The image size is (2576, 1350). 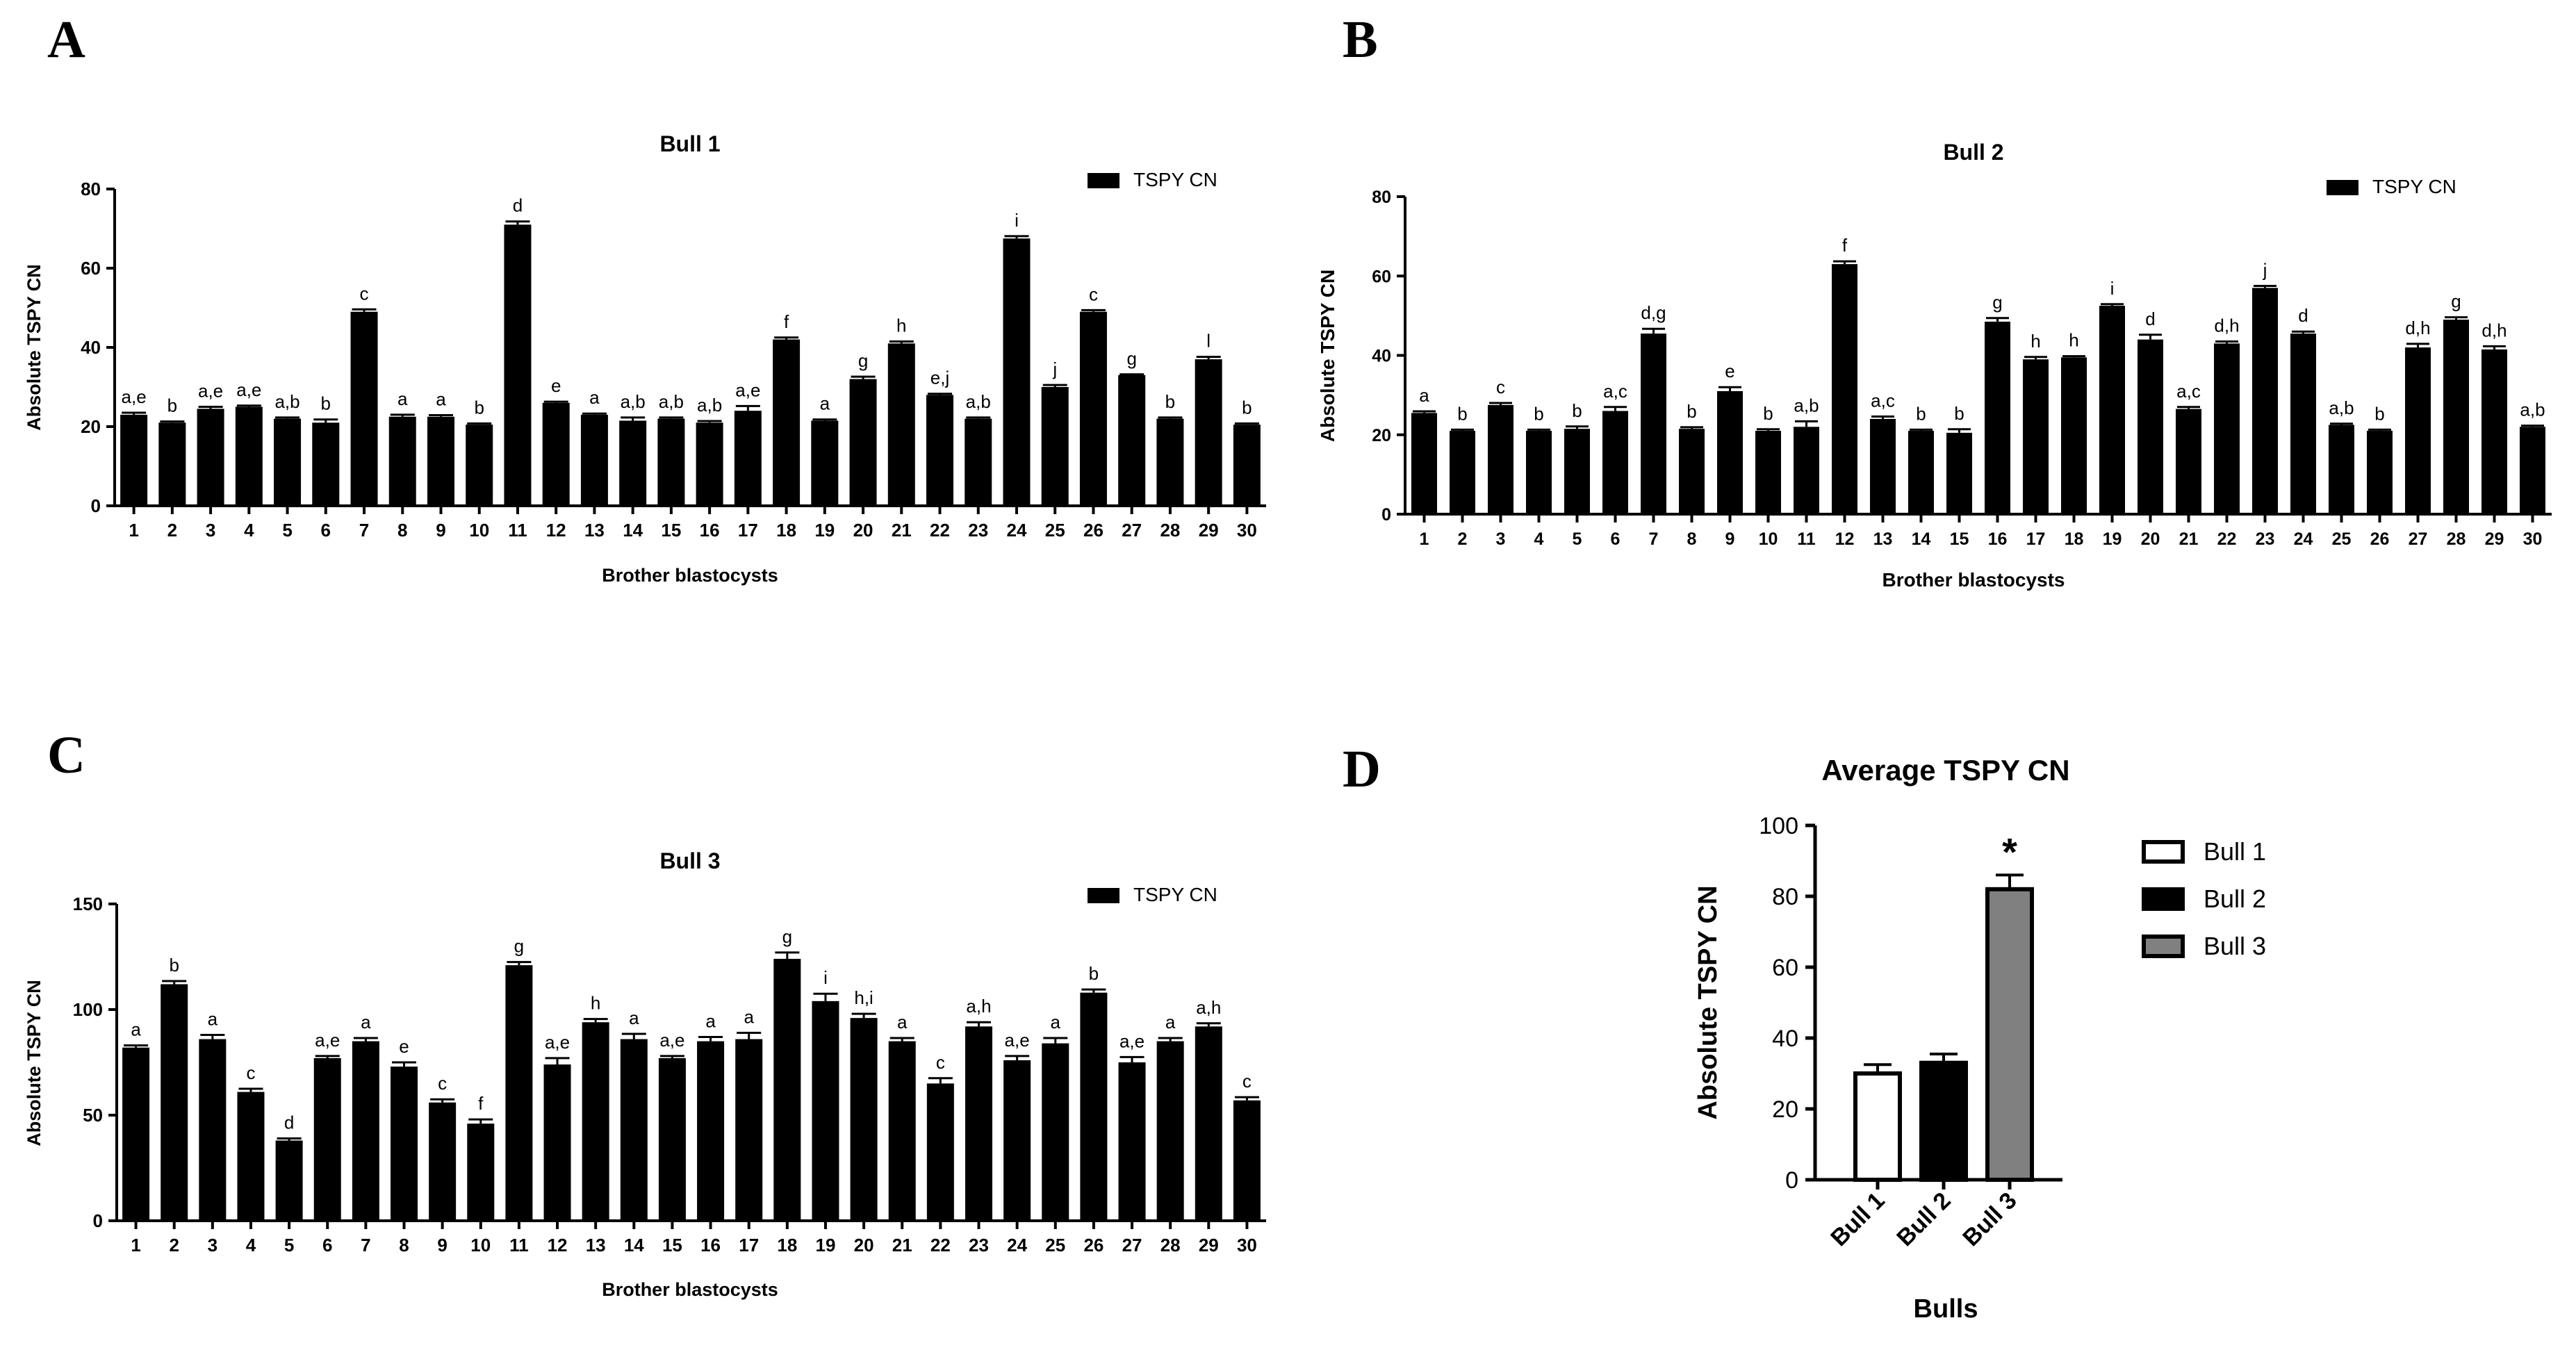 What do you see at coordinates (93, 1115) in the screenshot?
I see `y-tick-label: 50` at bounding box center [93, 1115].